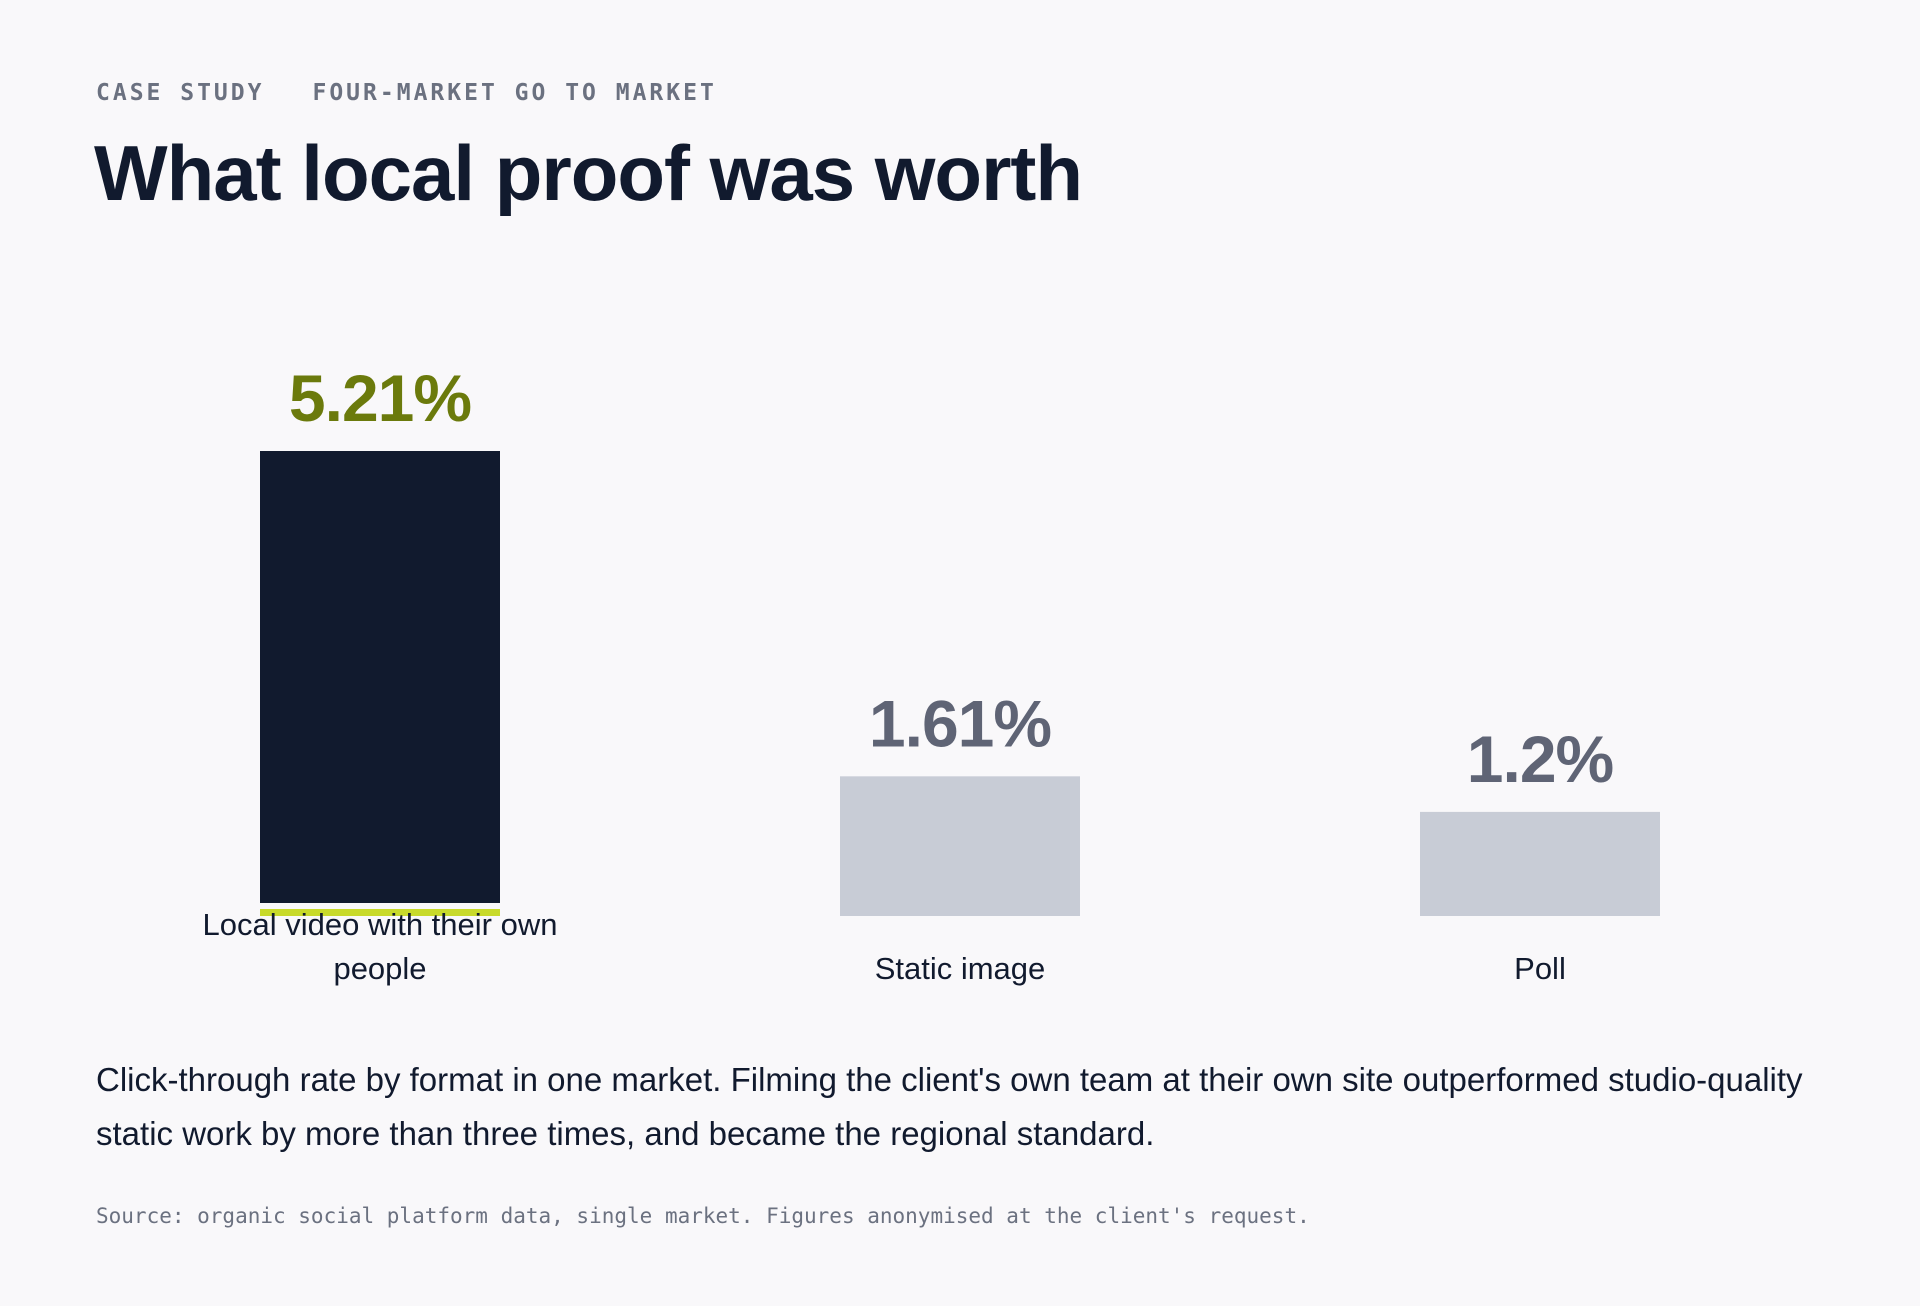 The image size is (1920, 1306). What do you see at coordinates (180, 93) in the screenshot?
I see `eyebrow-category: CASE STUDY` at bounding box center [180, 93].